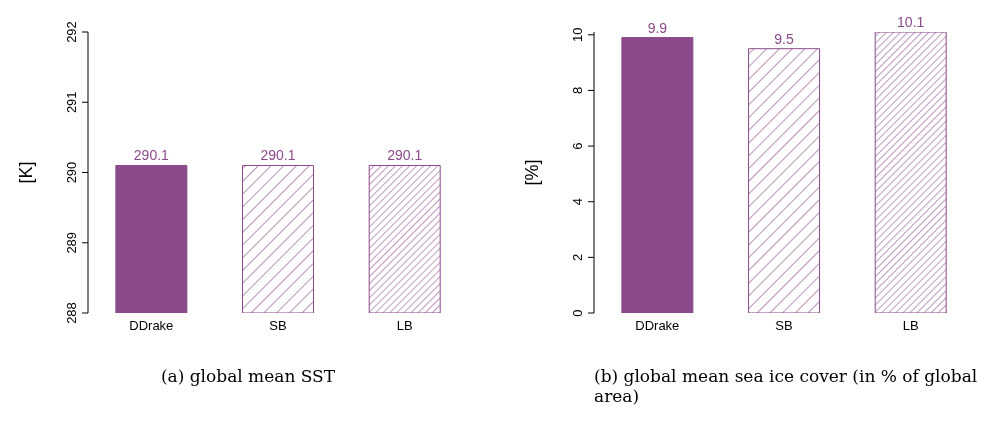 The width and height of the screenshot is (1002, 435). What do you see at coordinates (71, 32) in the screenshot?
I see `y-tick-label: 292` at bounding box center [71, 32].